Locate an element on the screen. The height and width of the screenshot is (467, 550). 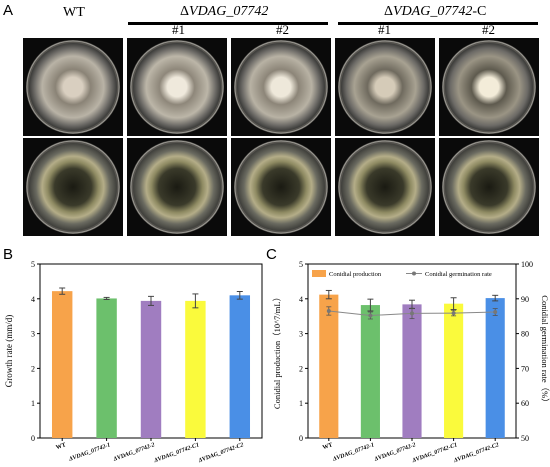
complement-gene-name: VDAG_07742 is located at coordinates (433, 11).